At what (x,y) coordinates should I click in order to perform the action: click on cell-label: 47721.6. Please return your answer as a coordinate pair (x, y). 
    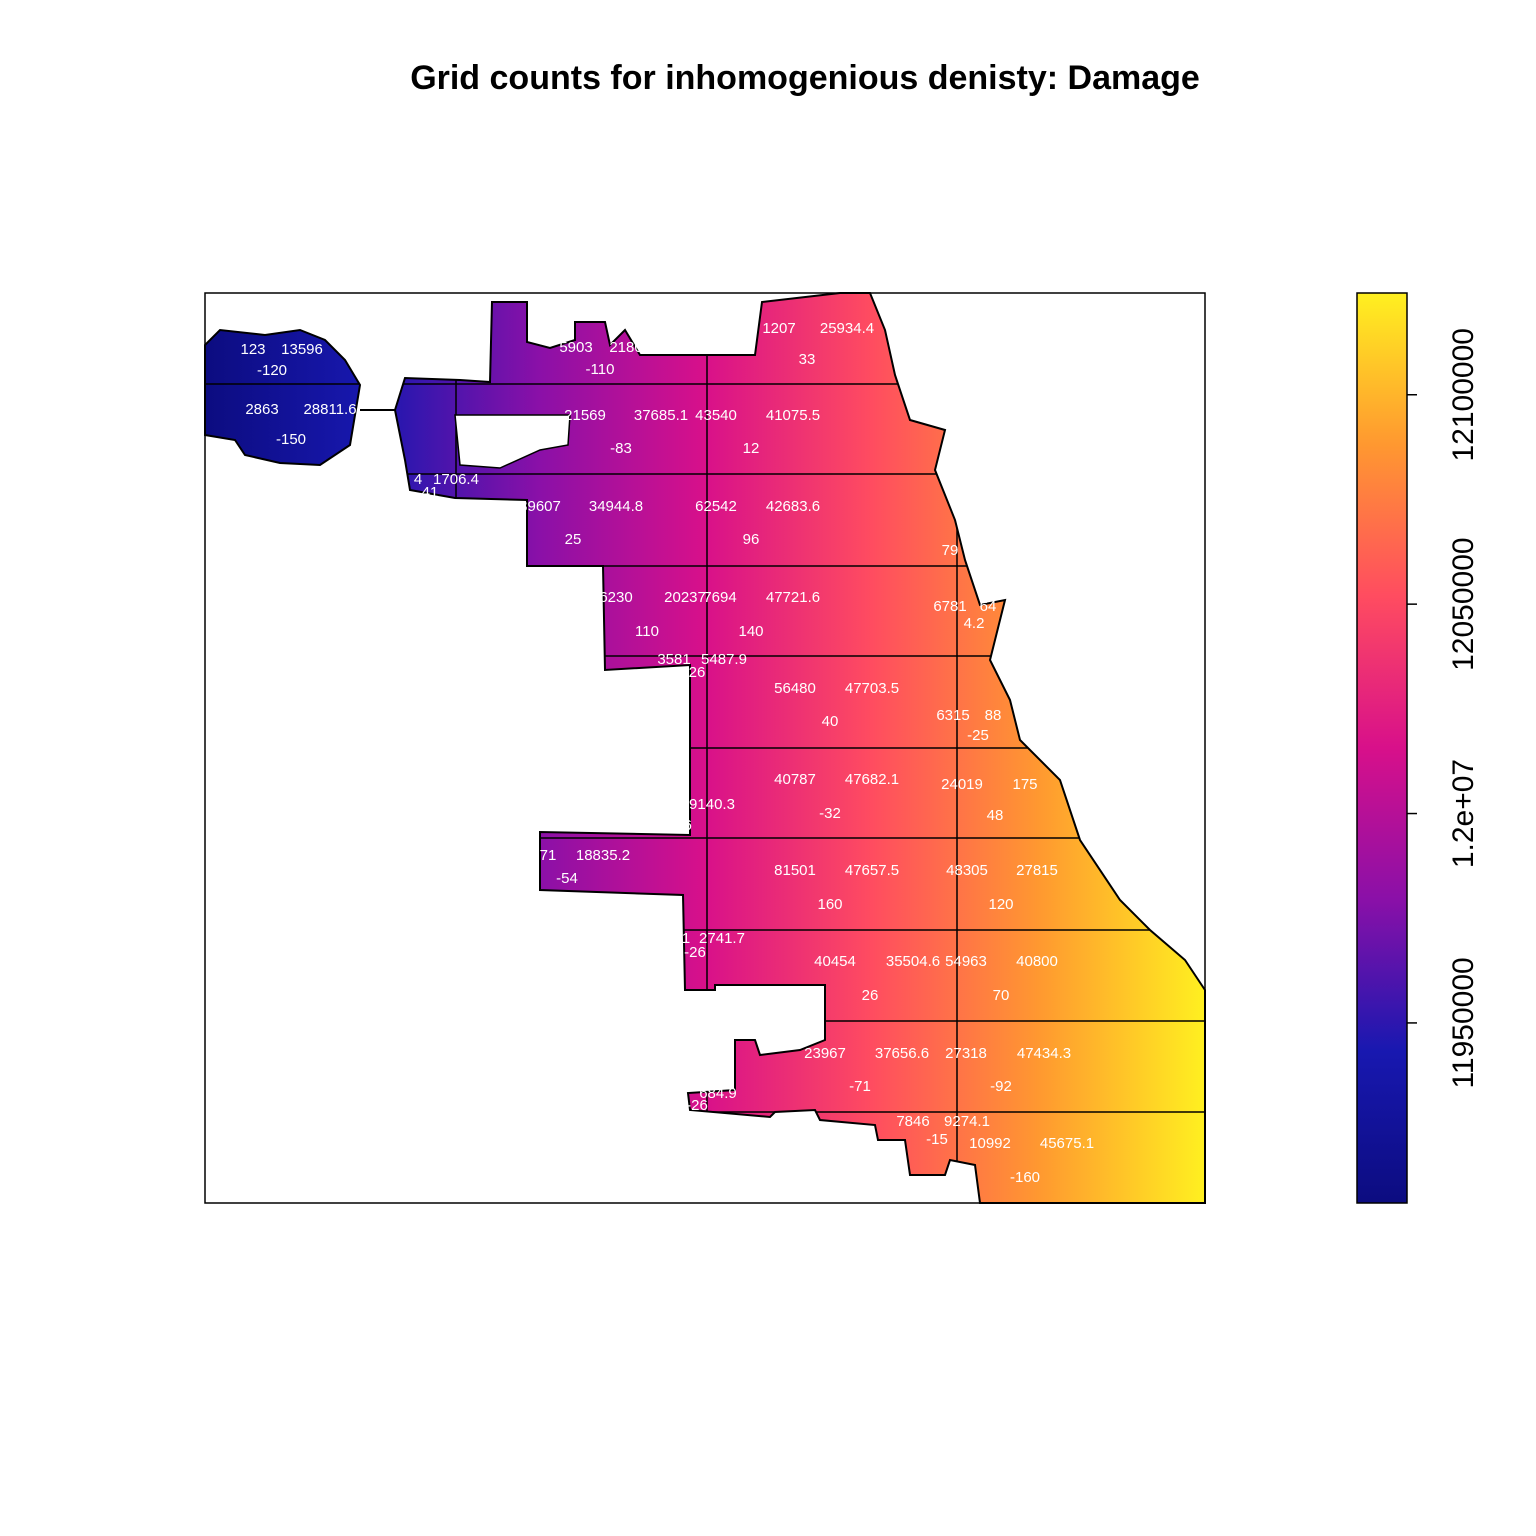
    Looking at the image, I should click on (793, 597).